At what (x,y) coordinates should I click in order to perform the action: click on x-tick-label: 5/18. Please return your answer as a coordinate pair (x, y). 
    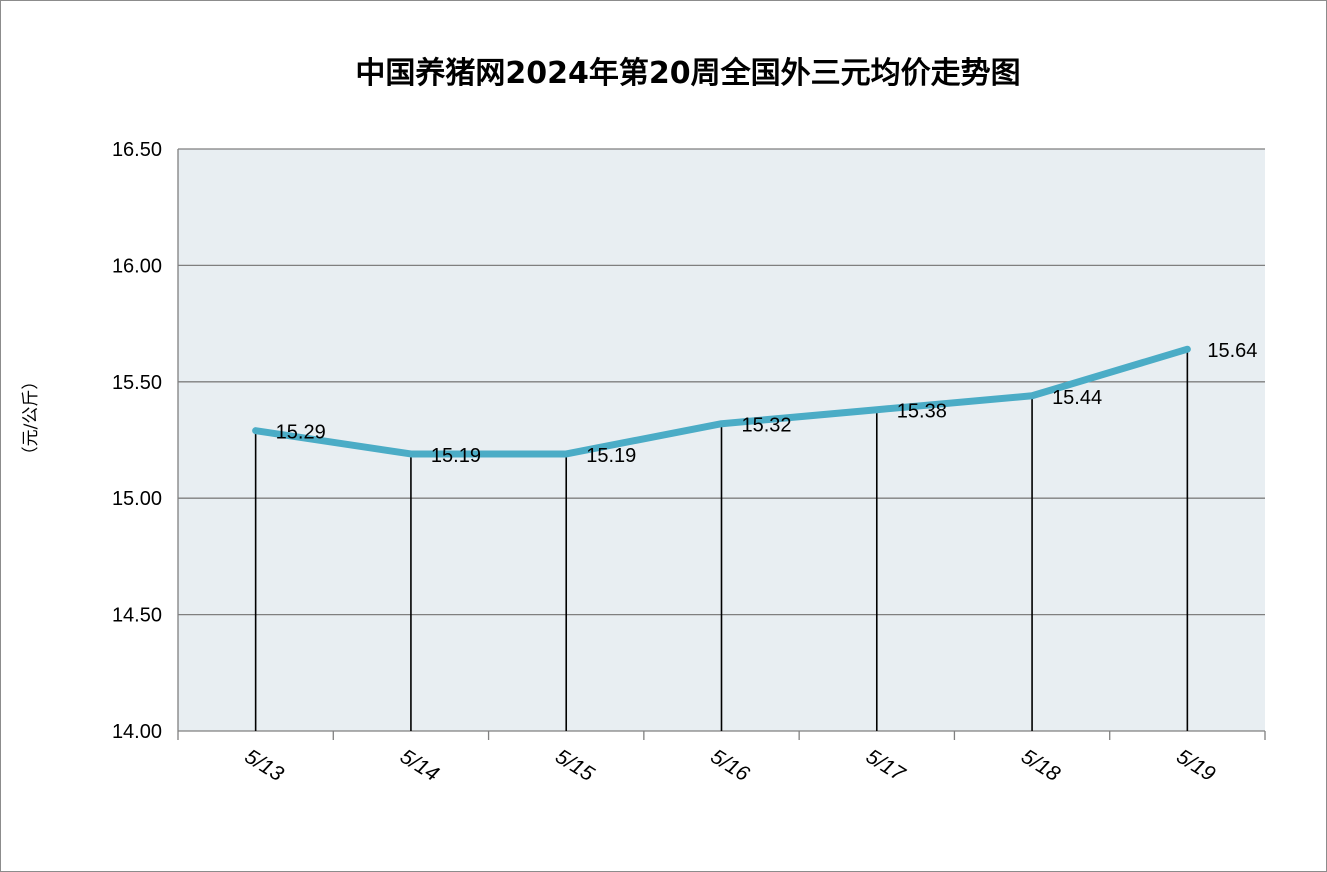
    Looking at the image, I should click on (1040, 765).